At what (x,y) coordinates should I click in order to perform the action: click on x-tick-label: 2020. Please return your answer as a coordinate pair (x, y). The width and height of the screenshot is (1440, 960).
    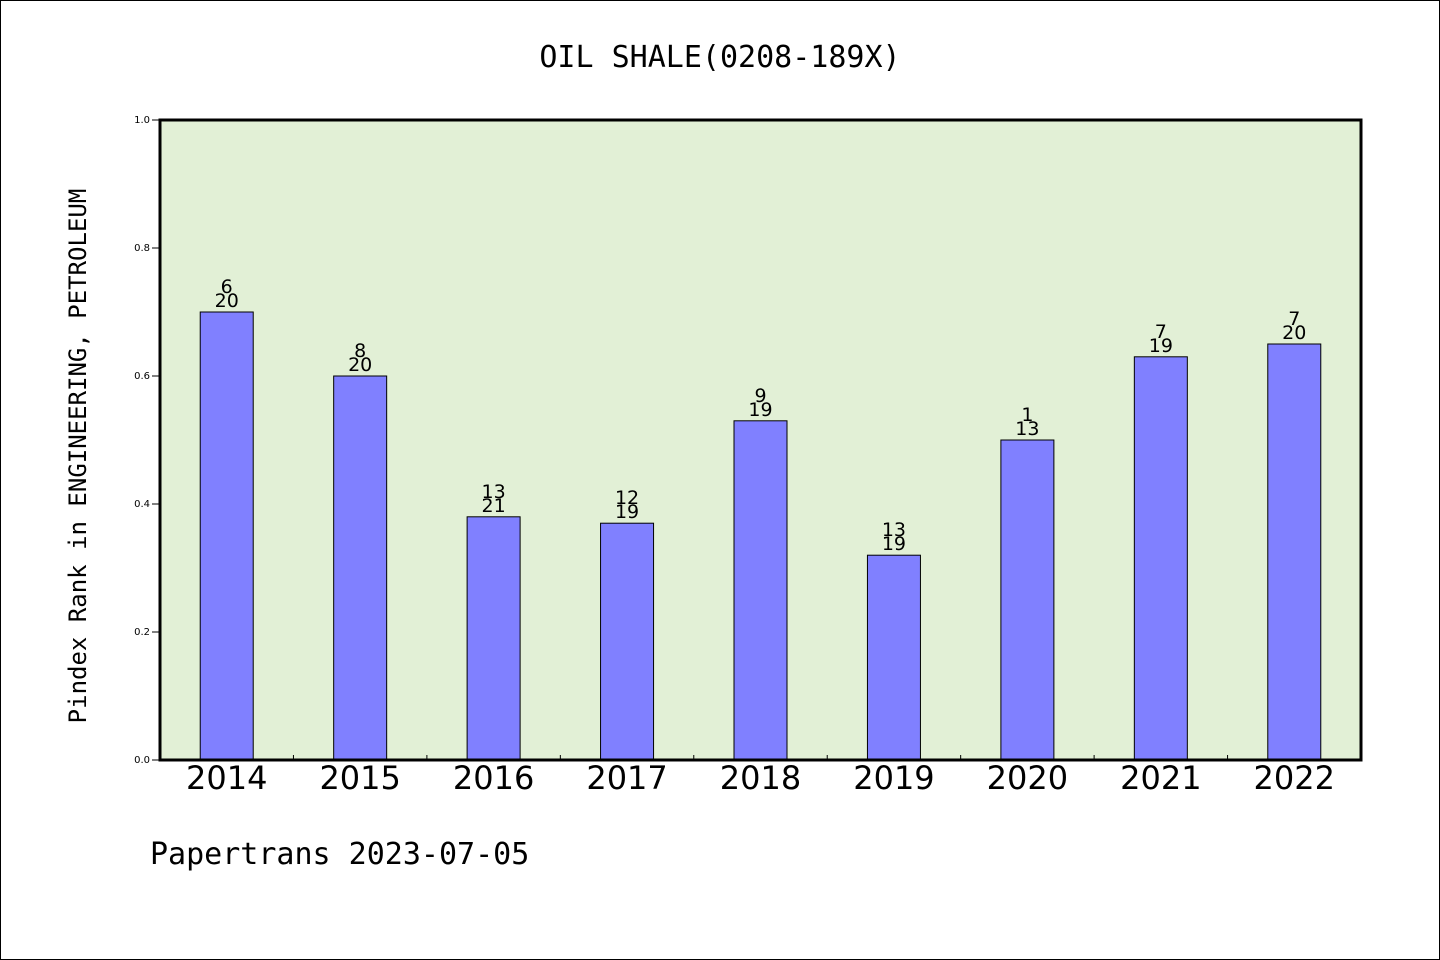
    Looking at the image, I should click on (1027, 778).